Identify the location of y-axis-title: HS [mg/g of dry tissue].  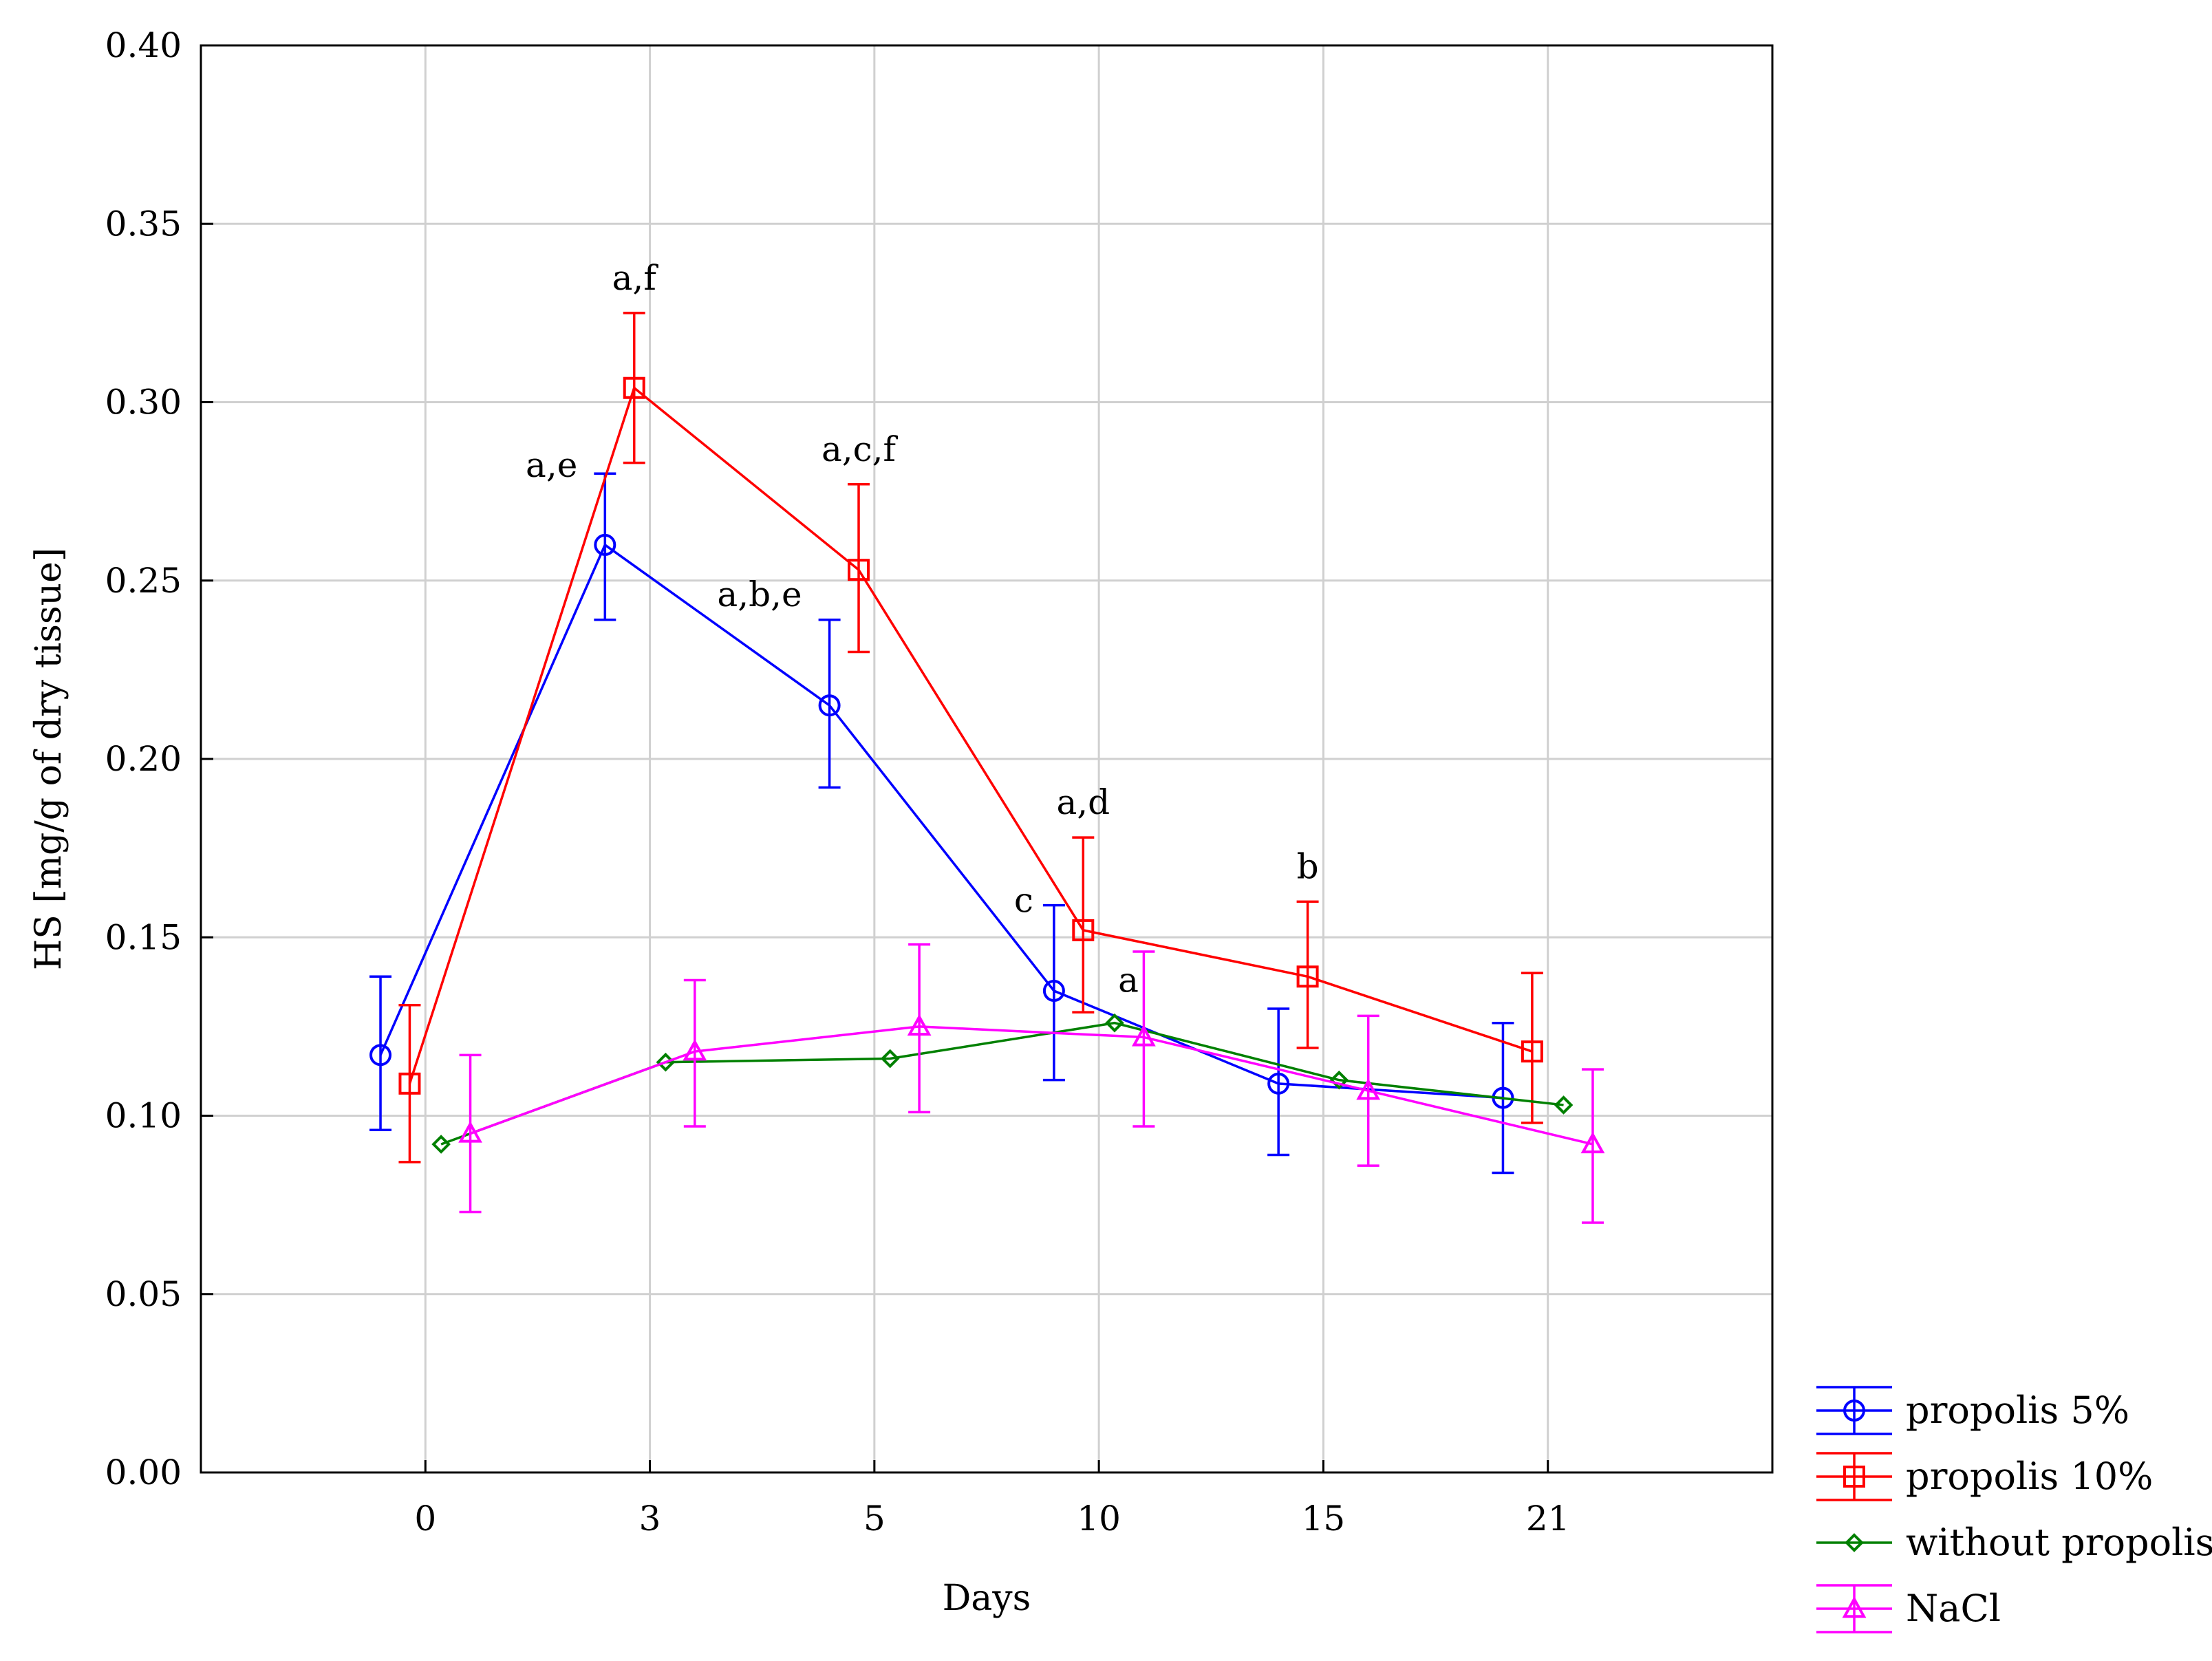
(48, 759).